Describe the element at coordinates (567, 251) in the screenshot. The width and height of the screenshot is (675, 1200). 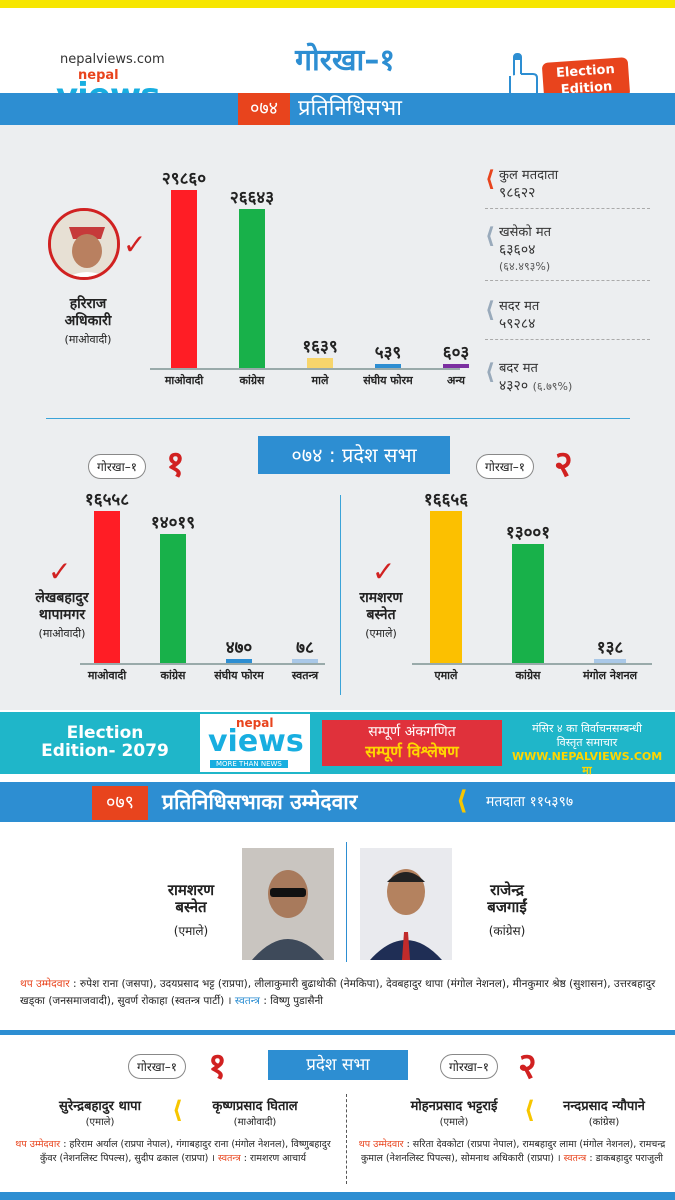
I see `stat-votes-cast: ⟨ खसेको मत ६३६०४ (६४.४९३%)` at that location.